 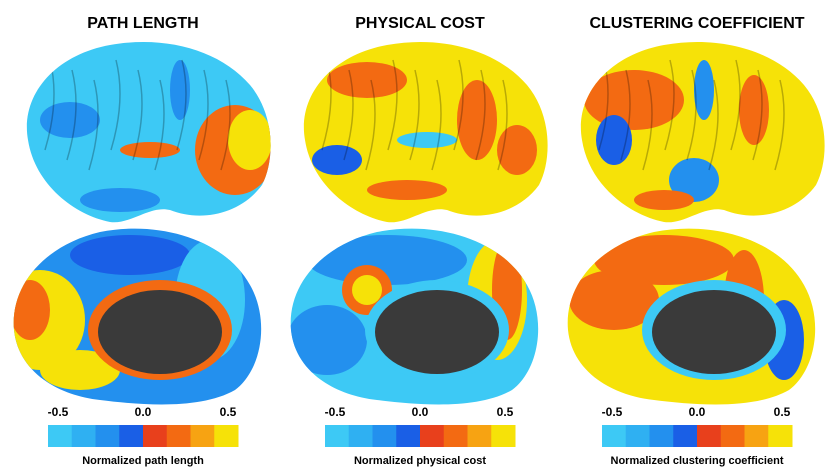 I want to click on panel-title: PATH LENGTH, so click(x=142, y=23).